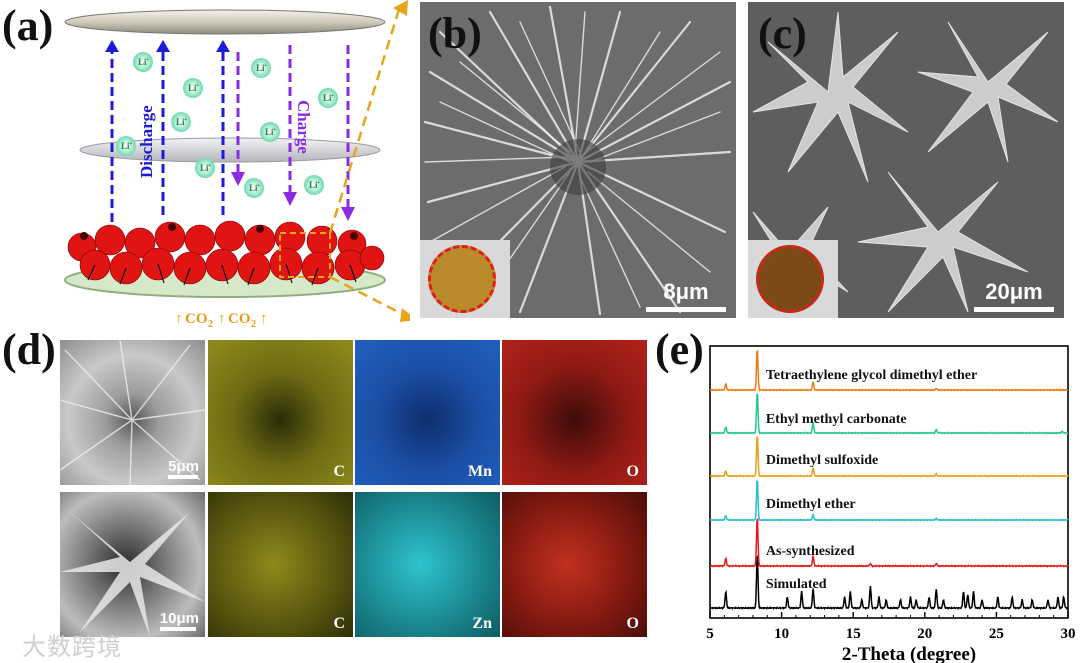  Describe the element at coordinates (782, 33) in the screenshot. I see `panel-label-c: (c)` at that location.